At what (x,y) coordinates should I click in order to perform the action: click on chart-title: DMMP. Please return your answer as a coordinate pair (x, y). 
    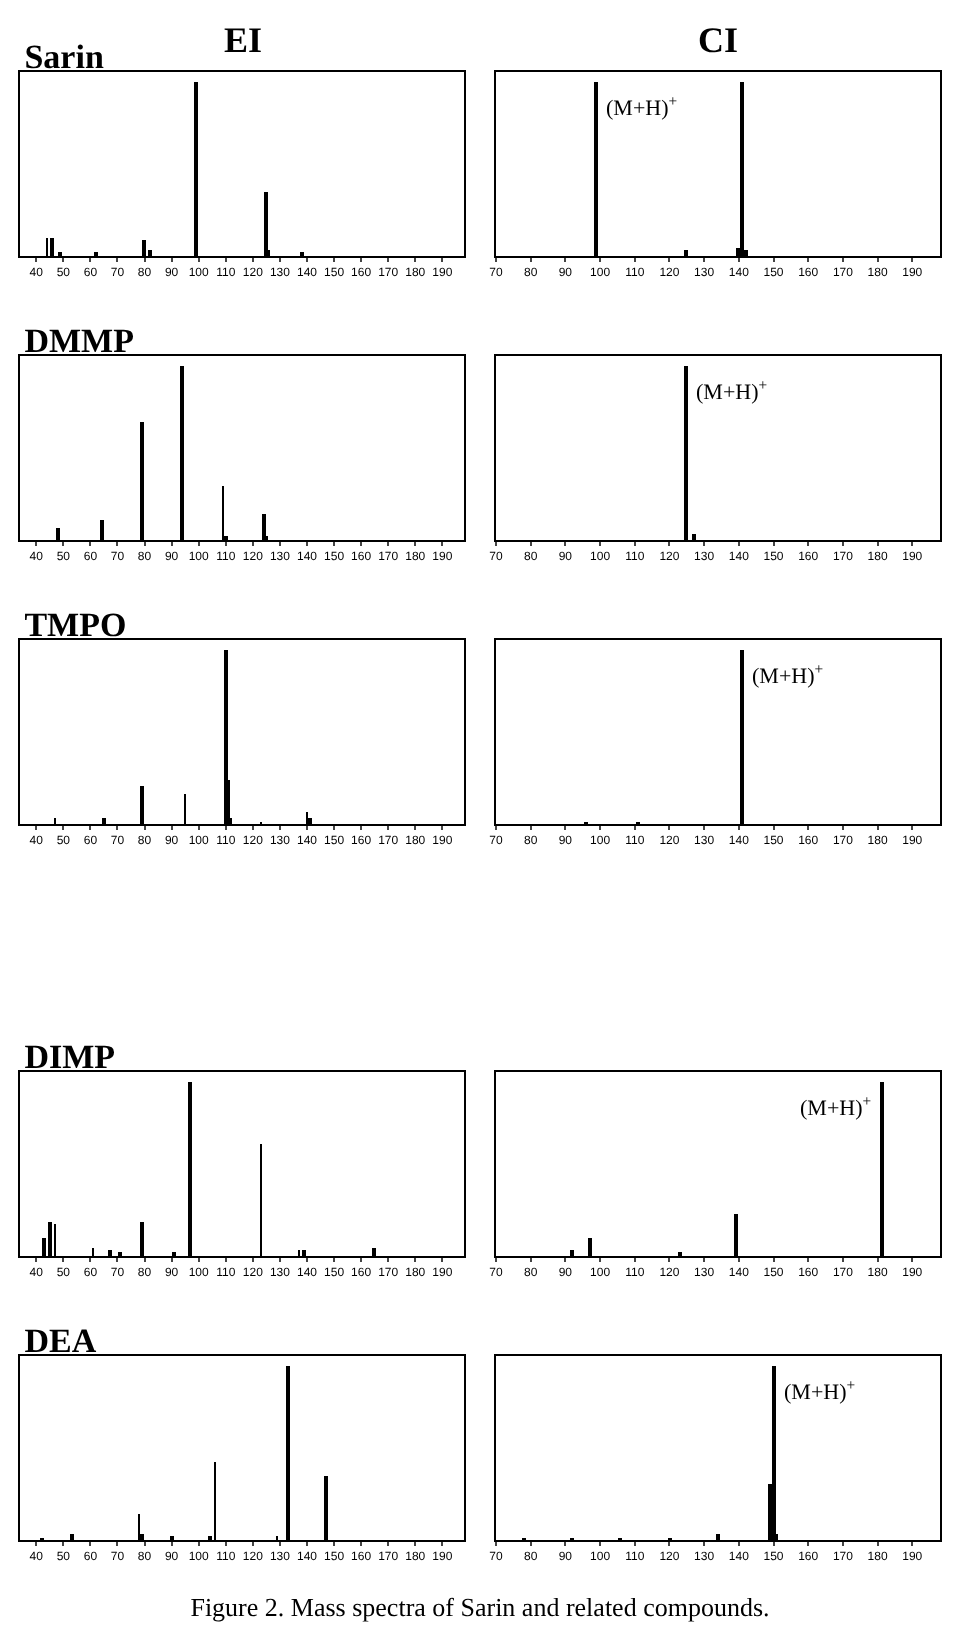
    Looking at the image, I should click on (79, 341).